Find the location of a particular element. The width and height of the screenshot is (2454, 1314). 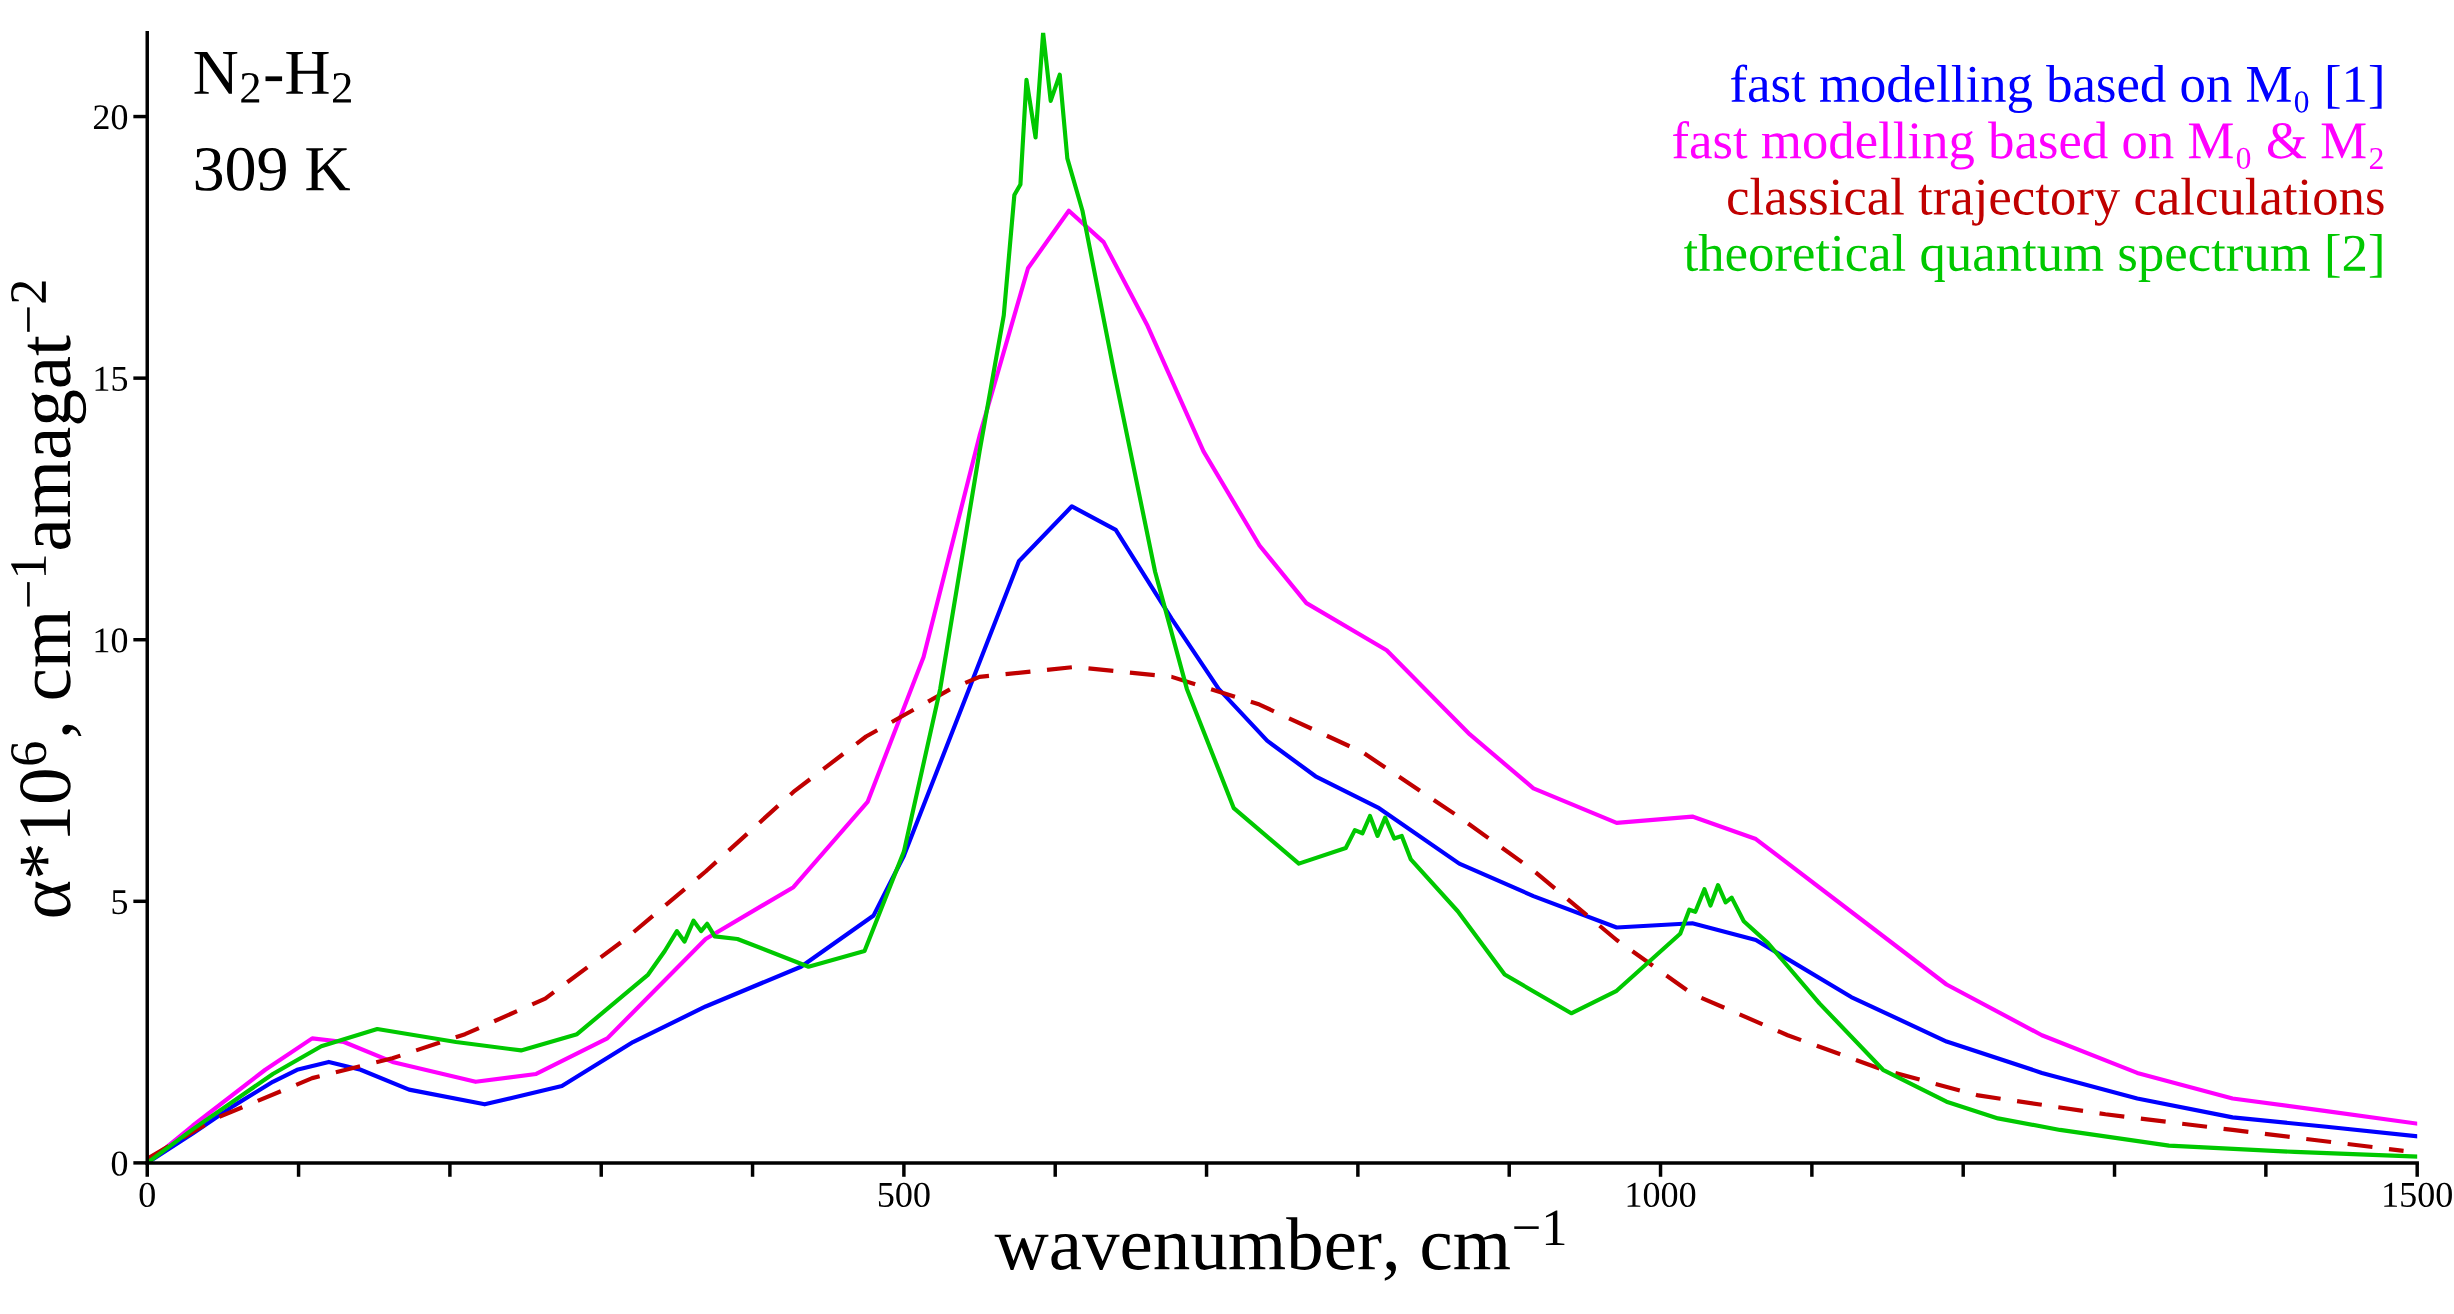

y-tick-label: 10 is located at coordinates (111, 640).